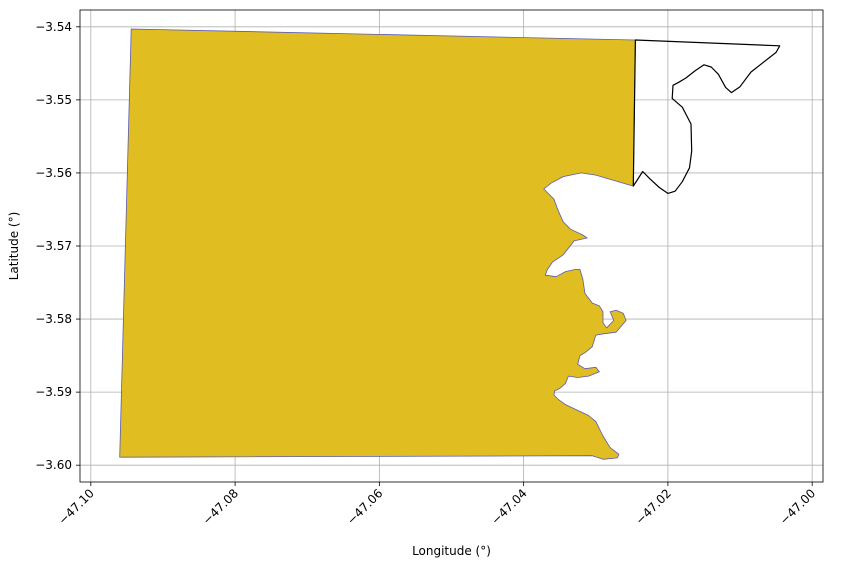  What do you see at coordinates (53, 27) in the screenshot?
I see `y-tick-label: −3.54` at bounding box center [53, 27].